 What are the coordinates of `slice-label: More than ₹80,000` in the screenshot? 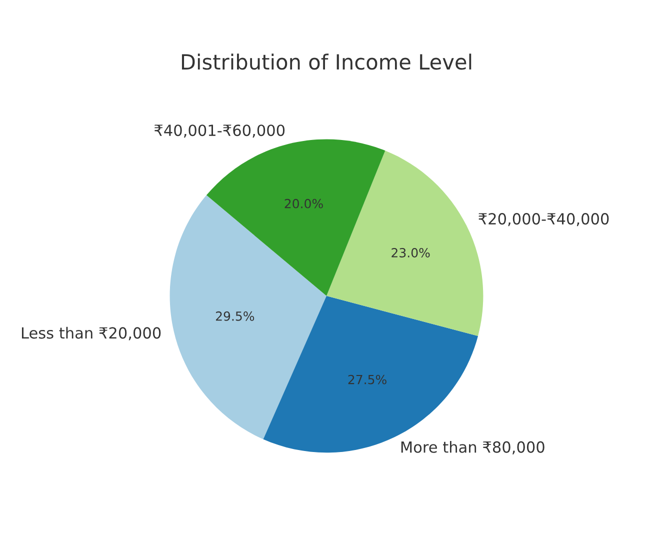 It's located at (472, 447).